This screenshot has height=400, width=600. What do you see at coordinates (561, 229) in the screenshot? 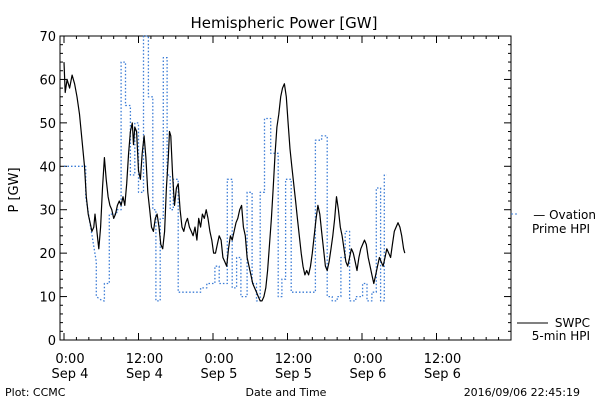
I see `legend-ovation-line2: Prime HPI` at bounding box center [561, 229].